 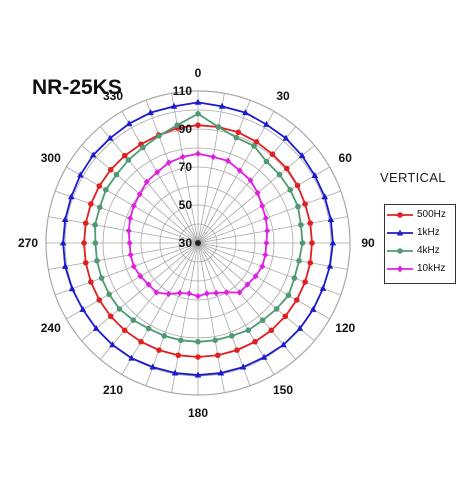 What do you see at coordinates (186, 243) in the screenshot?
I see `radial-tick-label: 30` at bounding box center [186, 243].